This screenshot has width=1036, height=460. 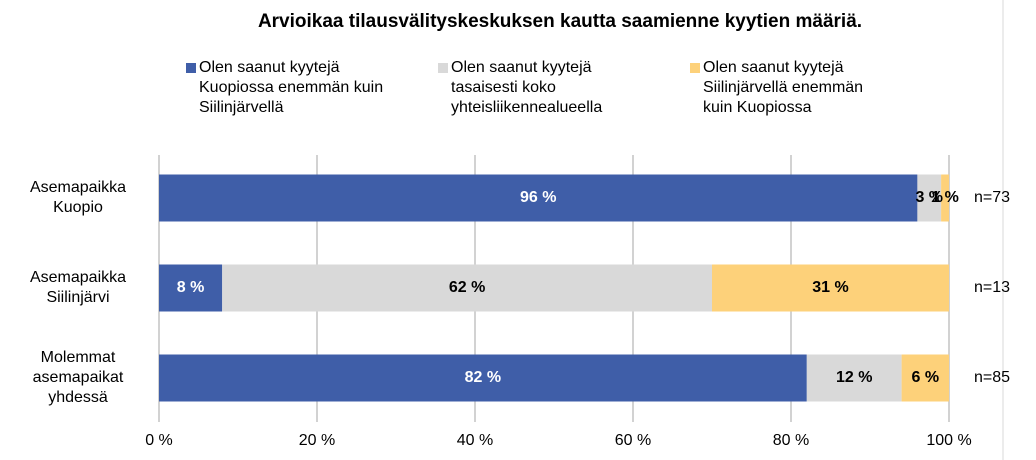 I want to click on sample-size: n=85, so click(x=992, y=377).